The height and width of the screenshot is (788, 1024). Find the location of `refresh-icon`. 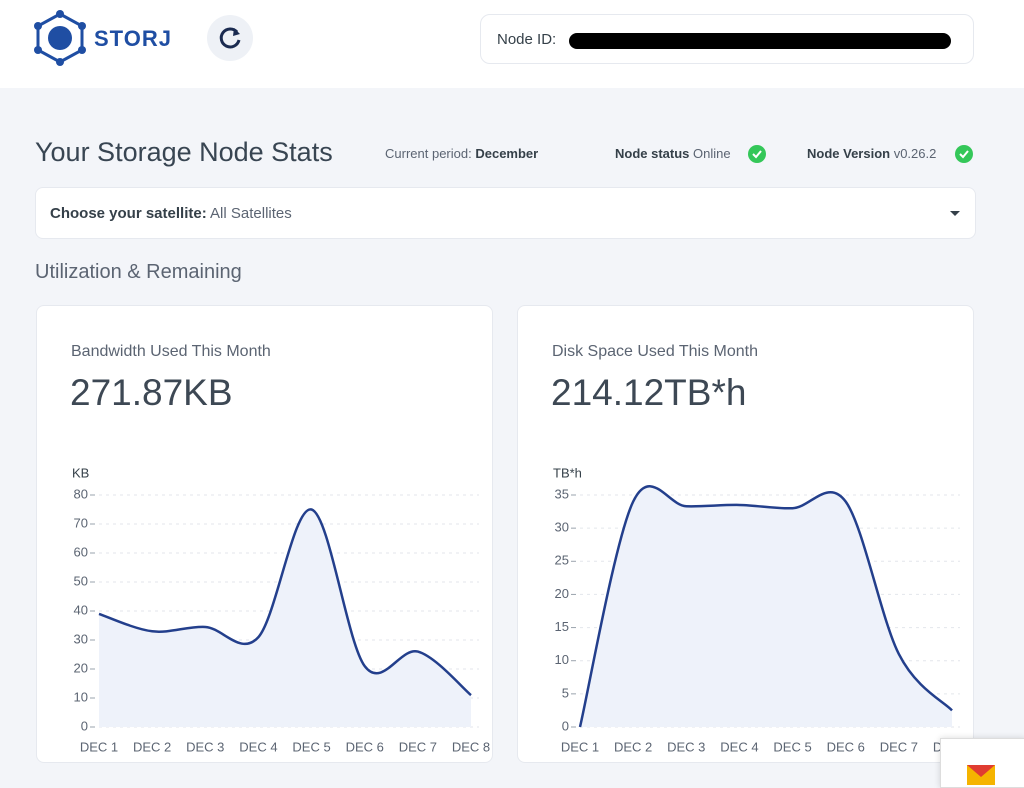

refresh-icon is located at coordinates (230, 38).